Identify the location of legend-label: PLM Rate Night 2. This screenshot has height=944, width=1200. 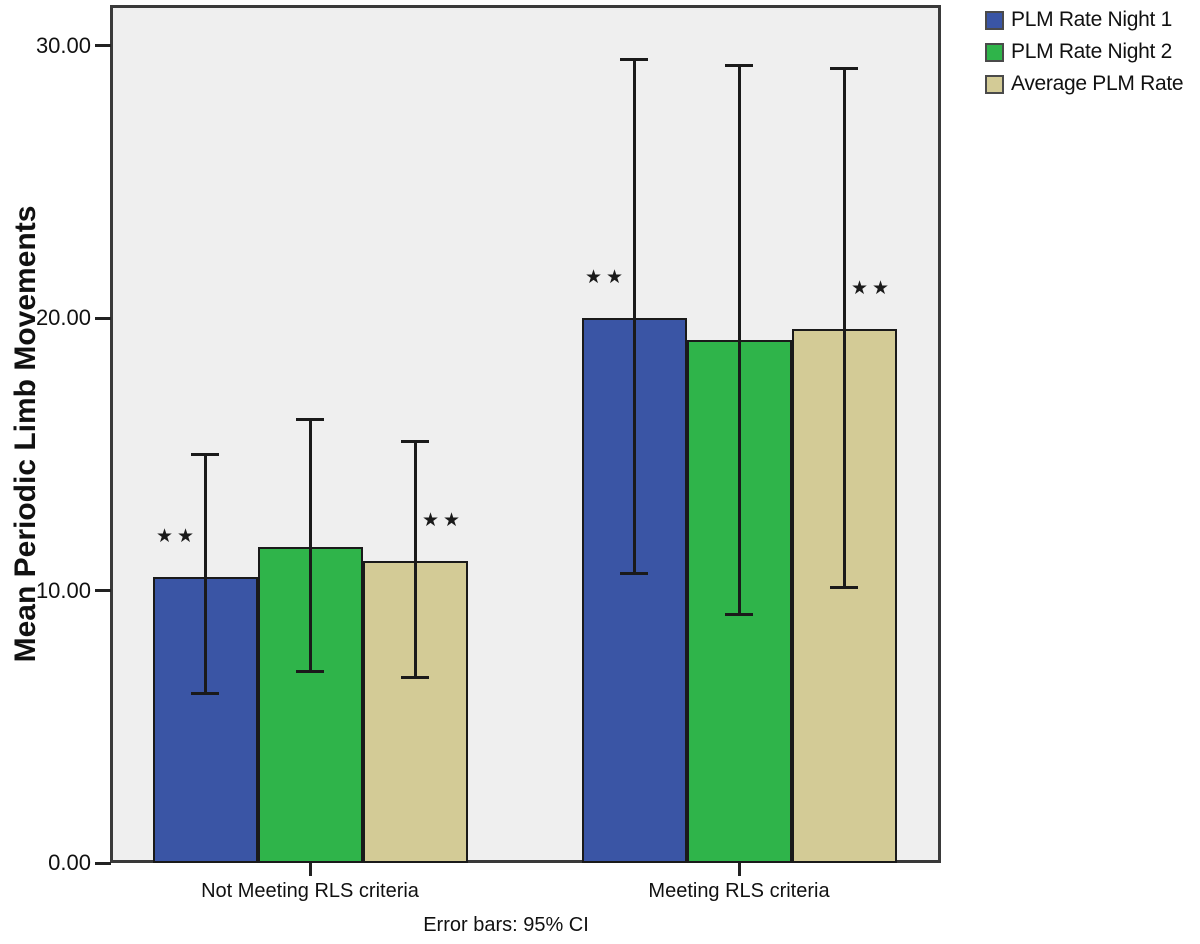
(1091, 51).